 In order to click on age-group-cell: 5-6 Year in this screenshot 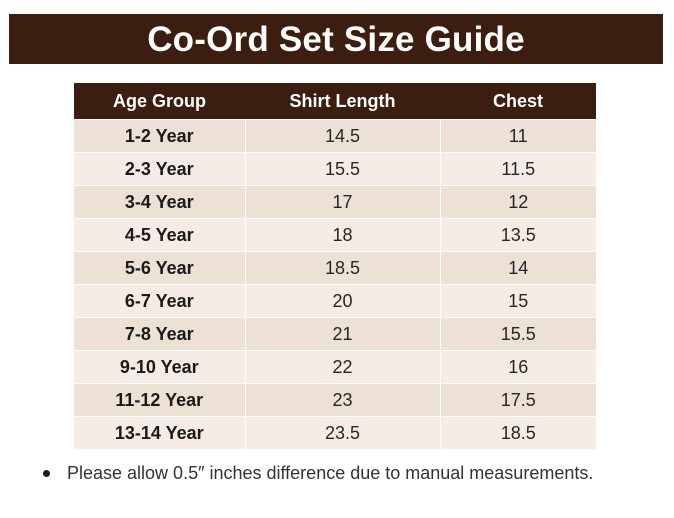, I will do `click(160, 268)`.